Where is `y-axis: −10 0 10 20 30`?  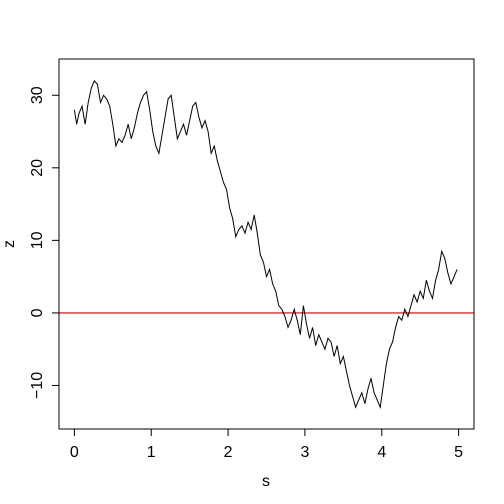 y-axis: −10 0 10 20 30 is located at coordinates (44, 242).